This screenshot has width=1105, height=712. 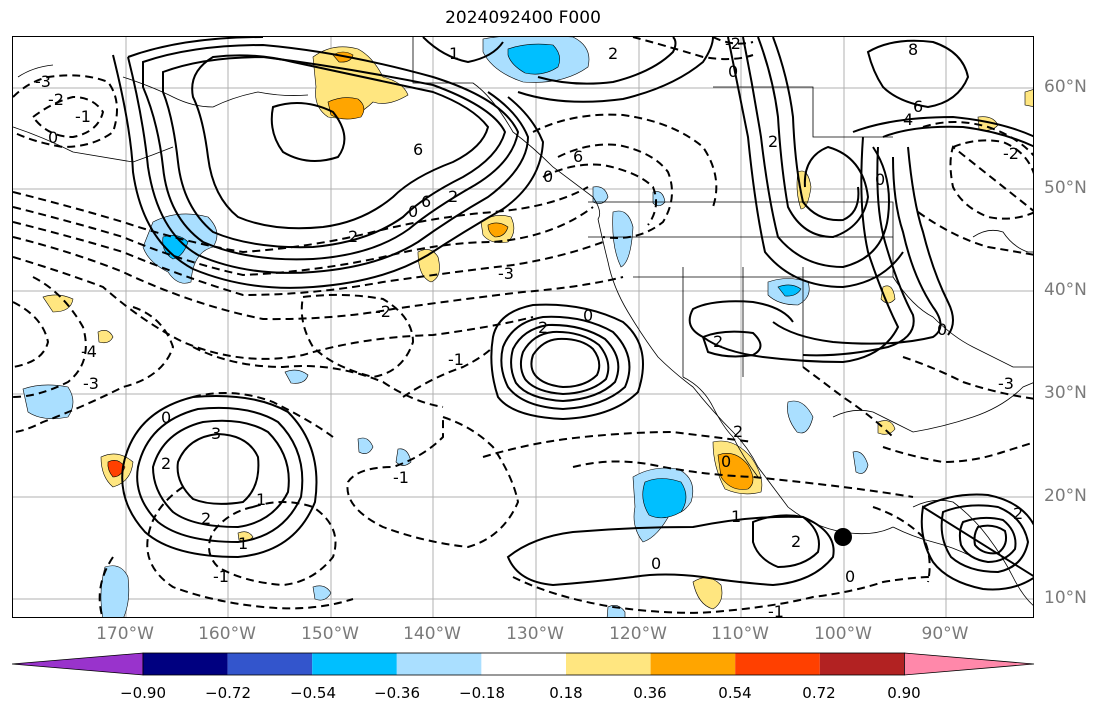 What do you see at coordinates (1065, 188) in the screenshot?
I see `lat-label: 50°N` at bounding box center [1065, 188].